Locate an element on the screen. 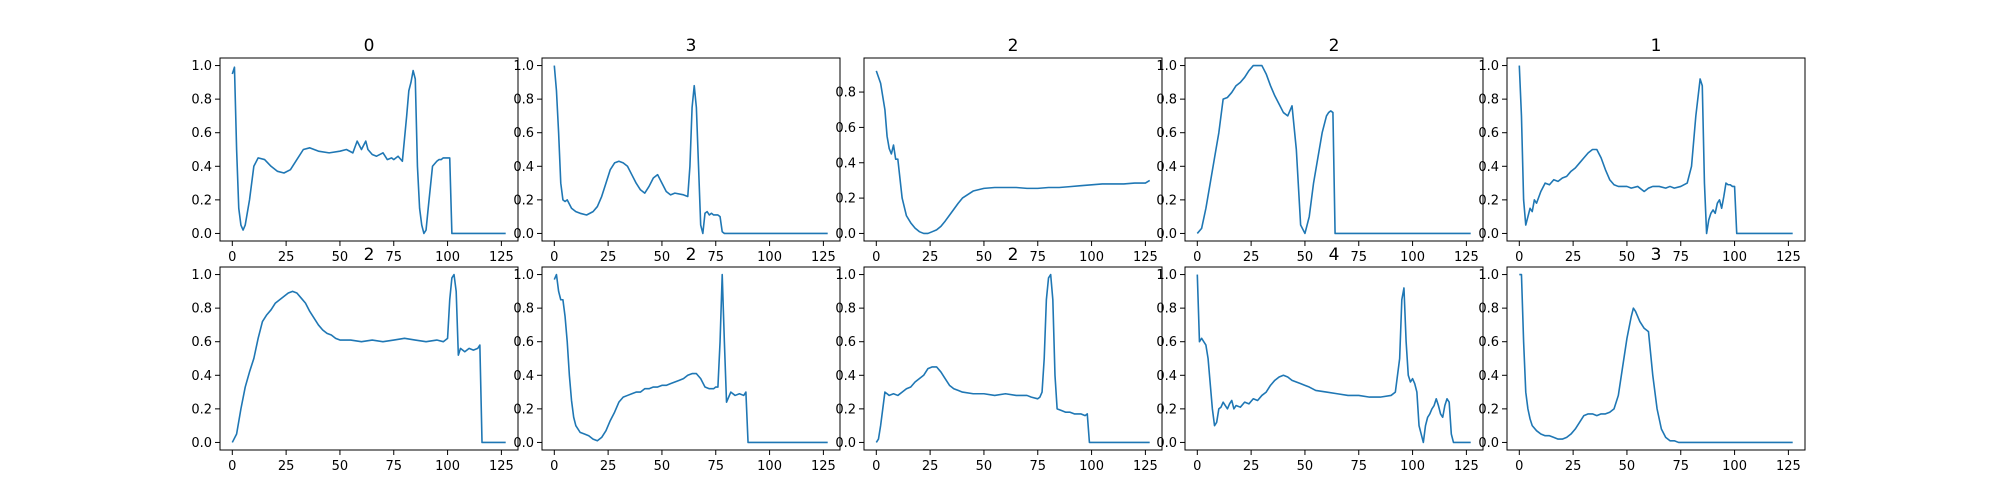 The width and height of the screenshot is (2000, 500). subplot: 0 25 50 75 100 125 0.0 0.2 0.4 0.6 0.8 1.0 1 is located at coordinates (1642, 150).